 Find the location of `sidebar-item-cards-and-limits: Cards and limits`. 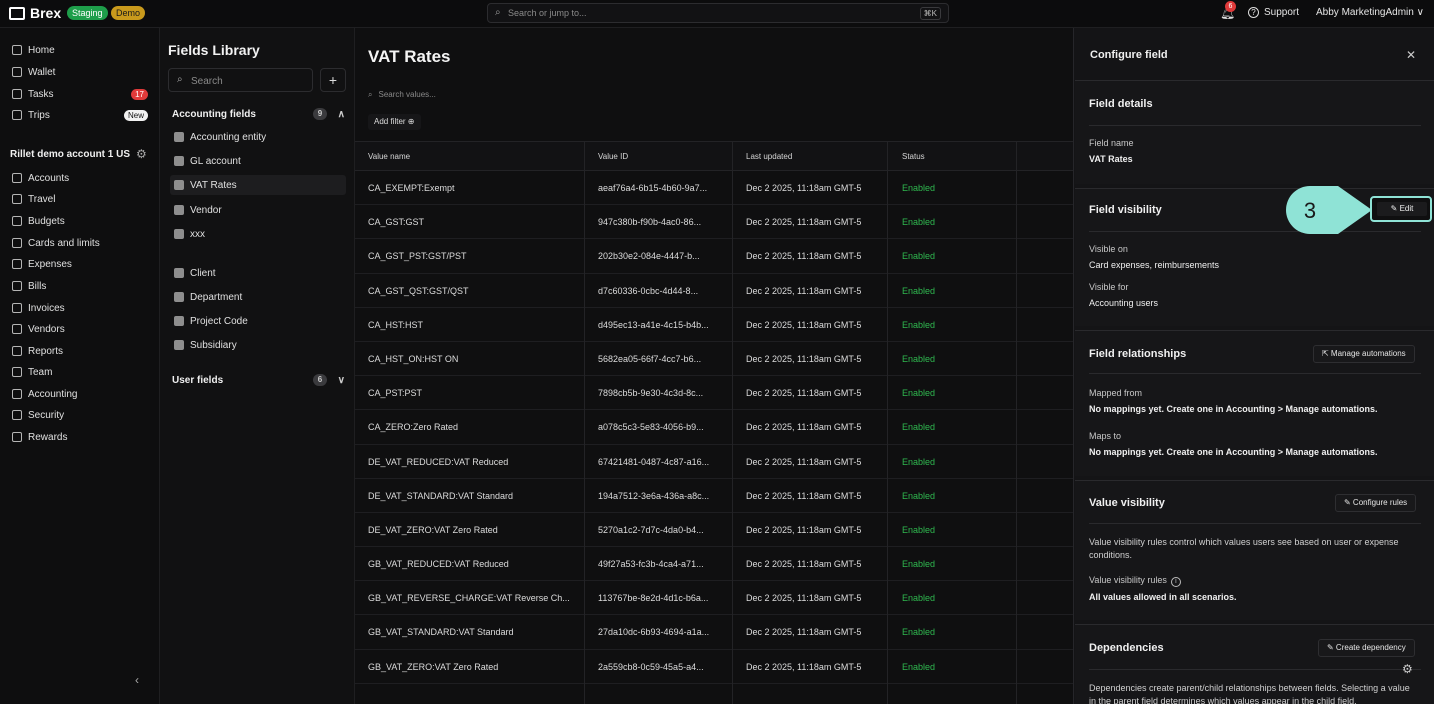

sidebar-item-cards-and-limits: Cards and limits is located at coordinates (80, 243).